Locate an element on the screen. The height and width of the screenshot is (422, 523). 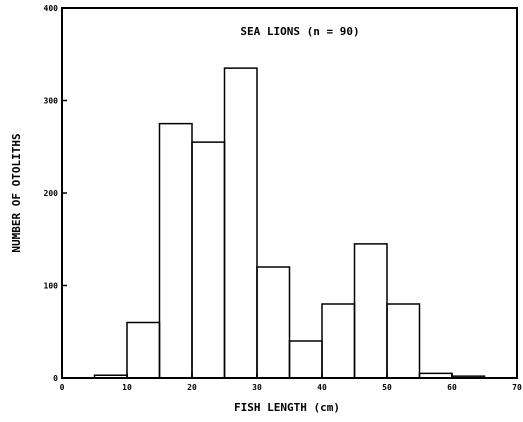
x-tick-label: 10 is located at coordinates (127, 387).